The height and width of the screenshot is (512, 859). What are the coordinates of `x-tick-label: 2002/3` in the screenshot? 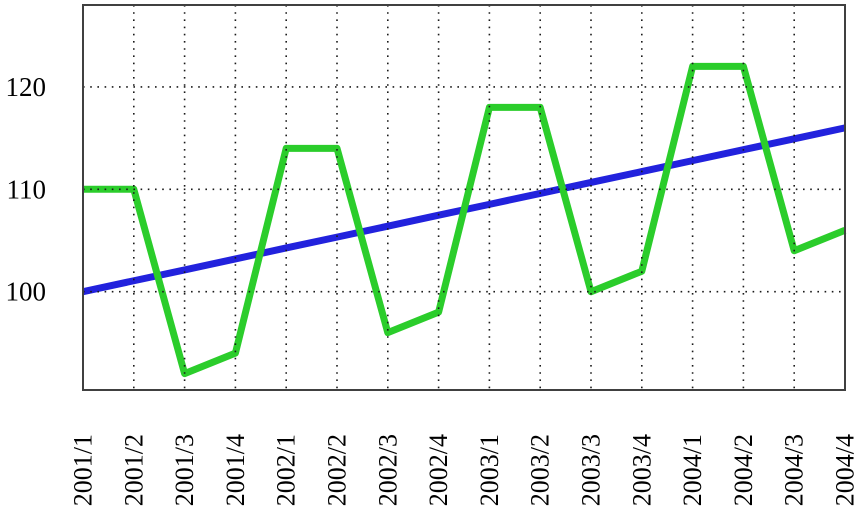 It's located at (387, 470).